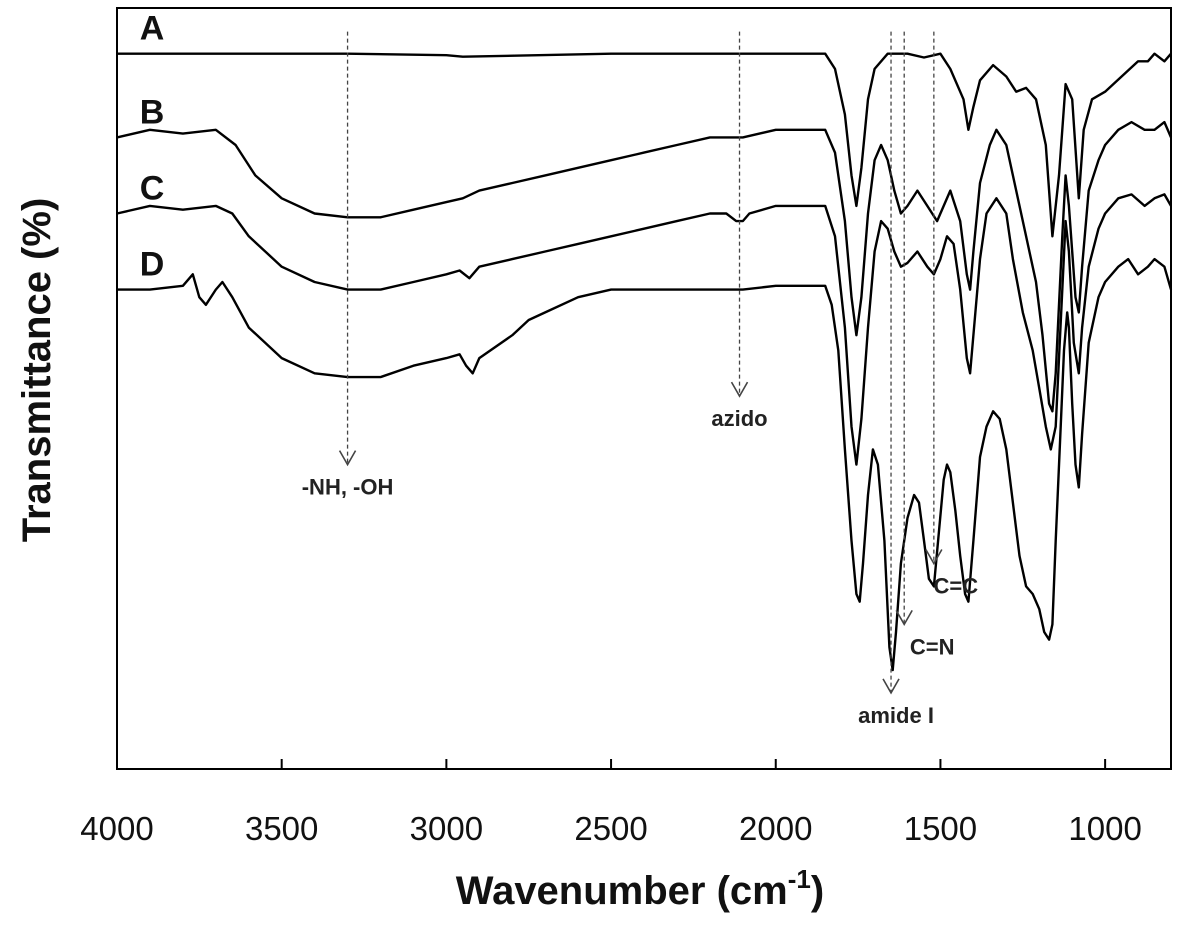 This screenshot has width=1181, height=934. I want to click on annotation-label: azido, so click(739, 418).